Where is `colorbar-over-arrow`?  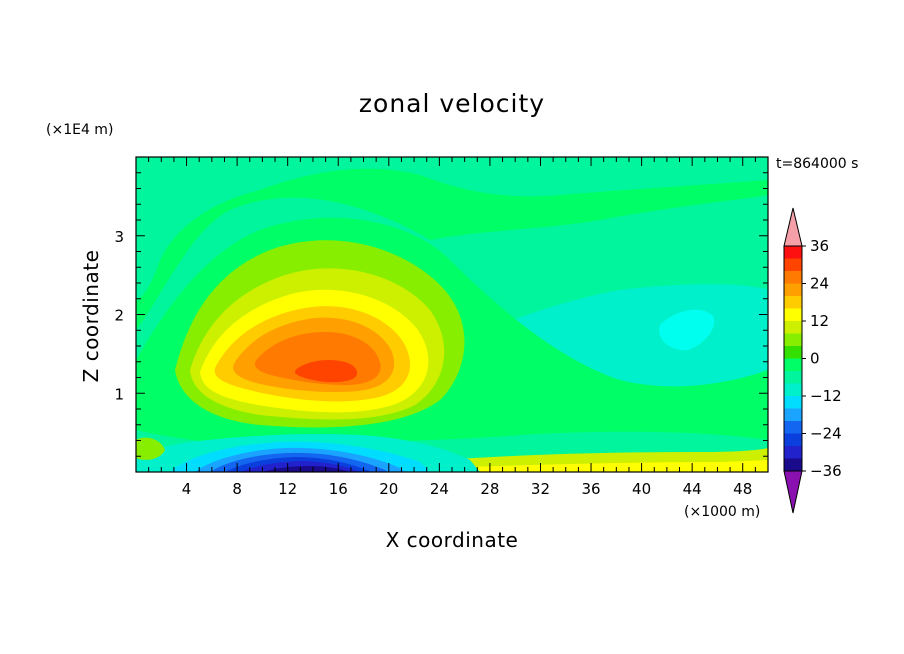 colorbar-over-arrow is located at coordinates (793, 227).